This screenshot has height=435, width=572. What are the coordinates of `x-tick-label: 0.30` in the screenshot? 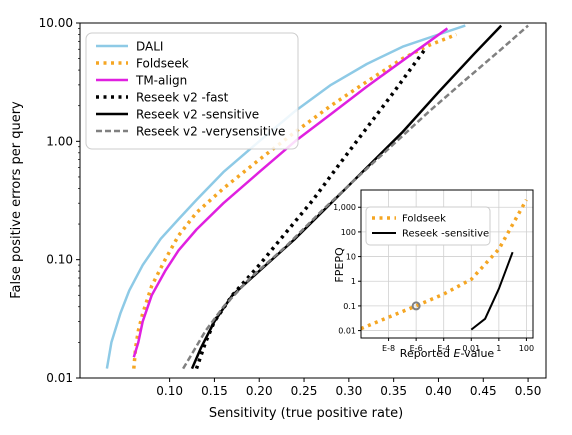 It's located at (348, 391).